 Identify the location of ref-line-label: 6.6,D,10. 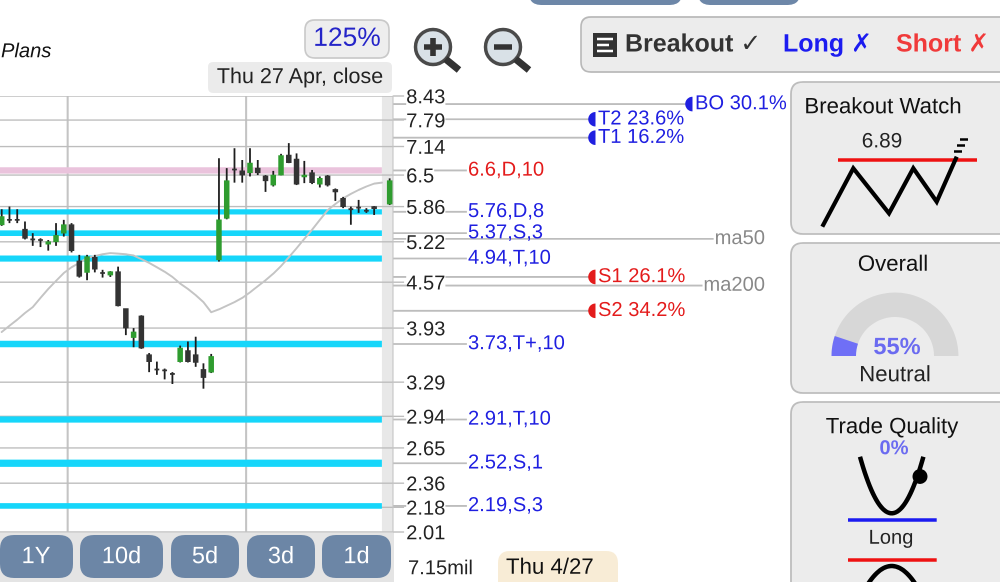
(506, 170).